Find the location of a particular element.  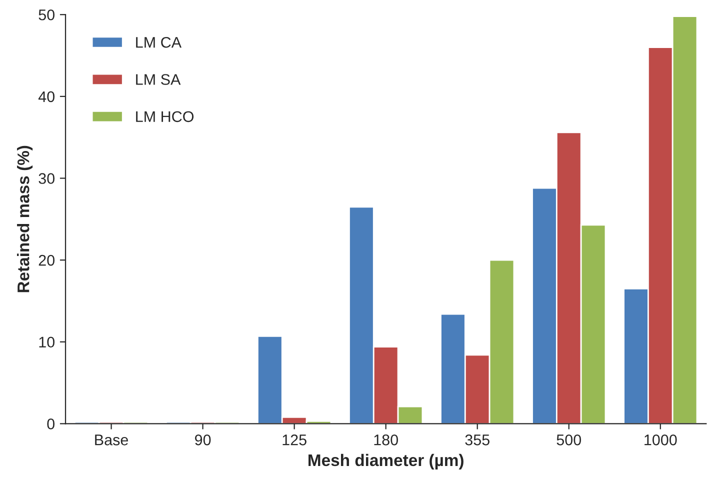

legend-label: LM CA is located at coordinates (159, 42).